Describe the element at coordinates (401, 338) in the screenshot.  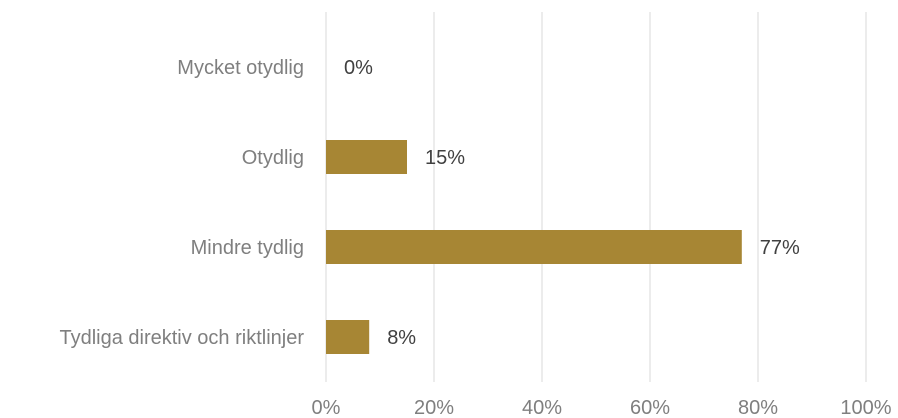
I see `data-label: 8%` at that location.